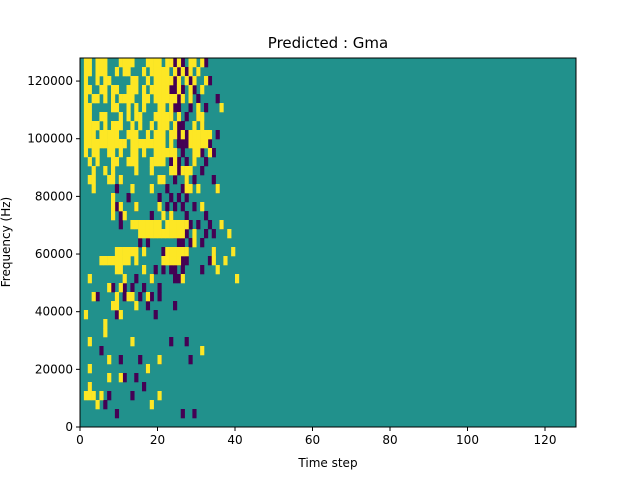 Image resolution: width=640 pixels, height=480 pixels. Describe the element at coordinates (316, 437) in the screenshot. I see `x-axis: 0 20 40 60 80 100 120` at that location.